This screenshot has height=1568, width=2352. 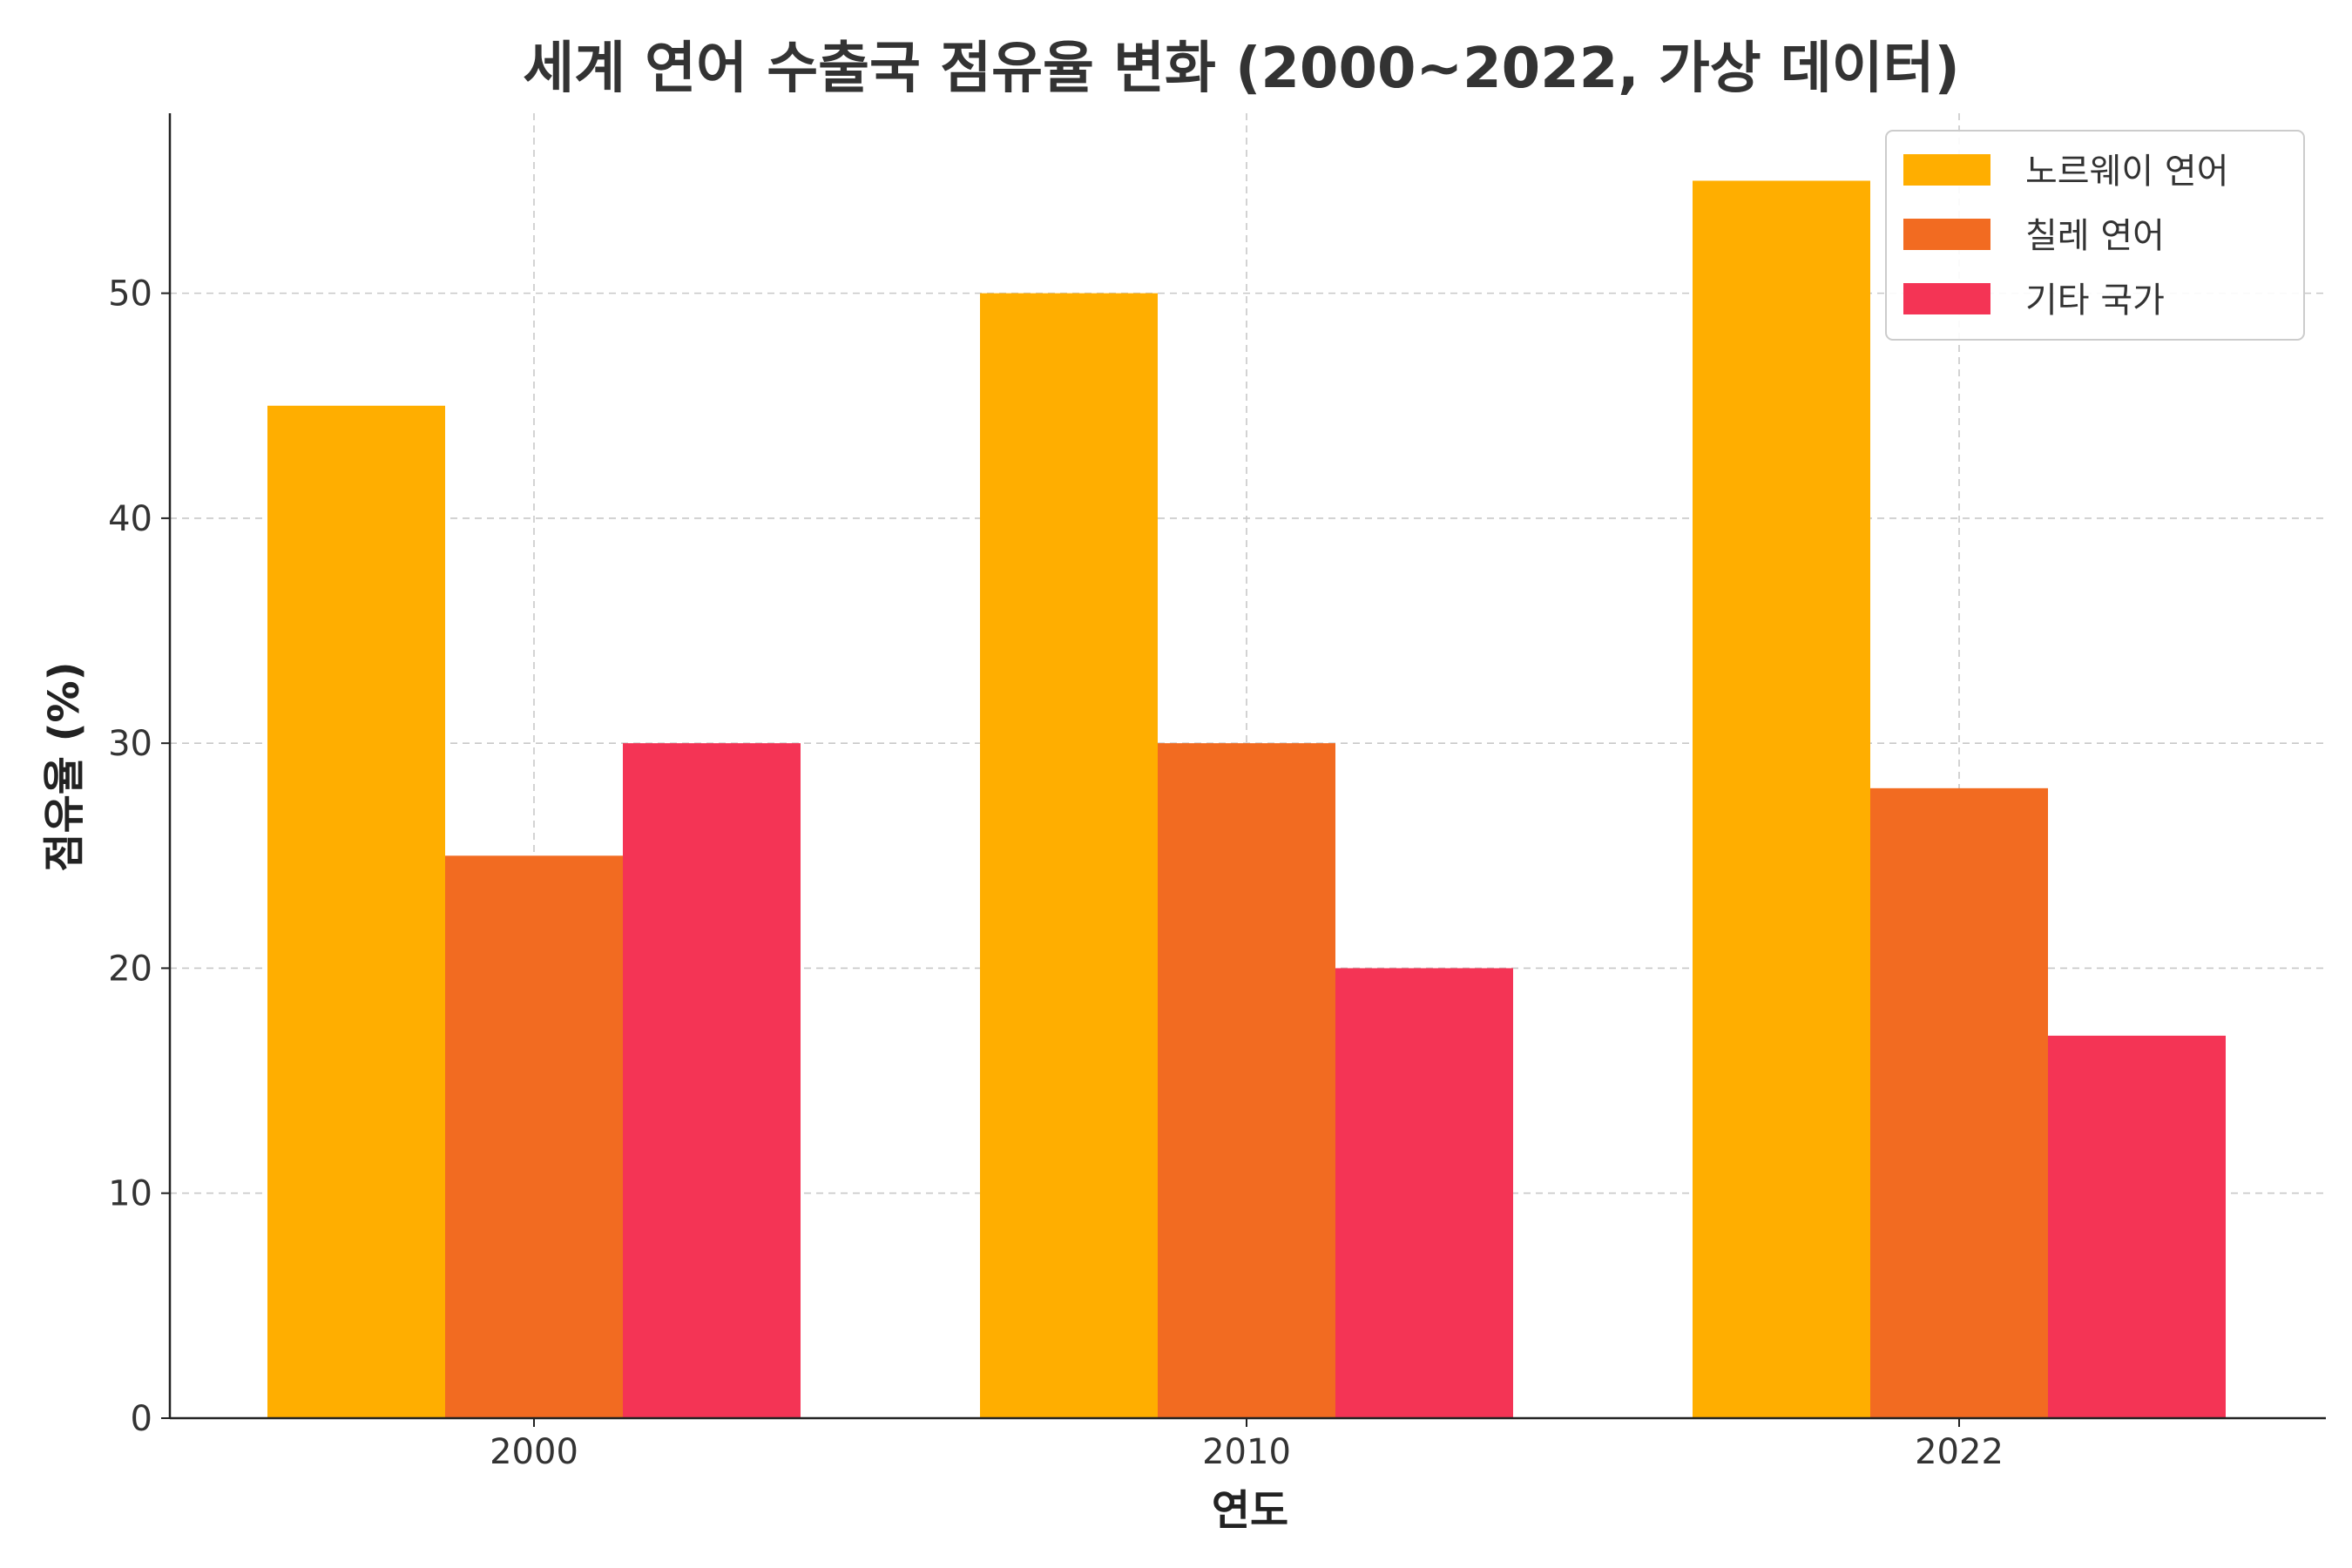 What do you see at coordinates (534, 1136) in the screenshot?
I see `bar-chile-2000` at bounding box center [534, 1136].